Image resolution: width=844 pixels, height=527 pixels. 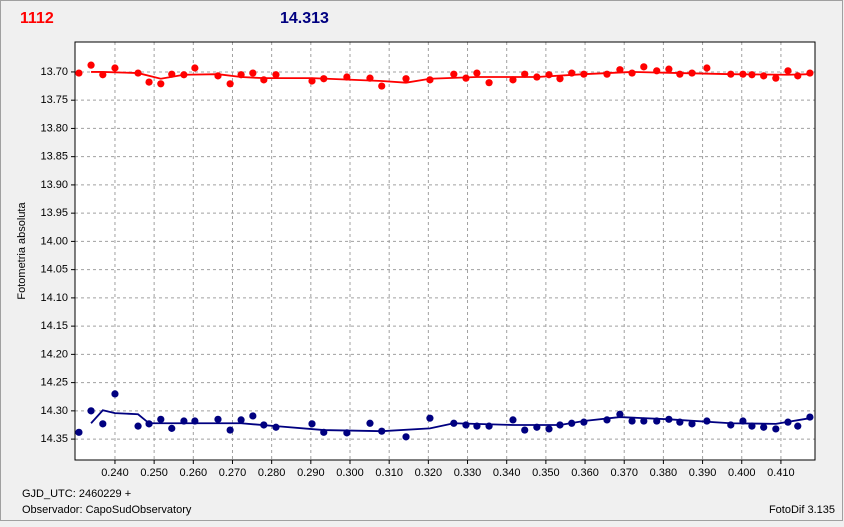 I want to click on y-tick-label: 14.20, so click(x=54, y=354).